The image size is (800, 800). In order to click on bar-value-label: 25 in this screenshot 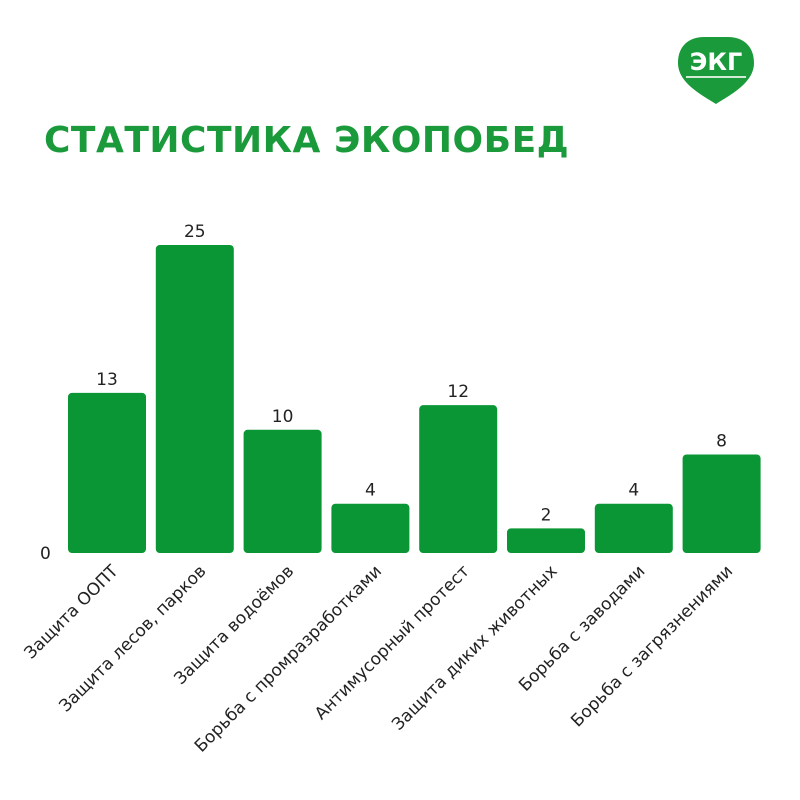, I will do `click(195, 232)`.